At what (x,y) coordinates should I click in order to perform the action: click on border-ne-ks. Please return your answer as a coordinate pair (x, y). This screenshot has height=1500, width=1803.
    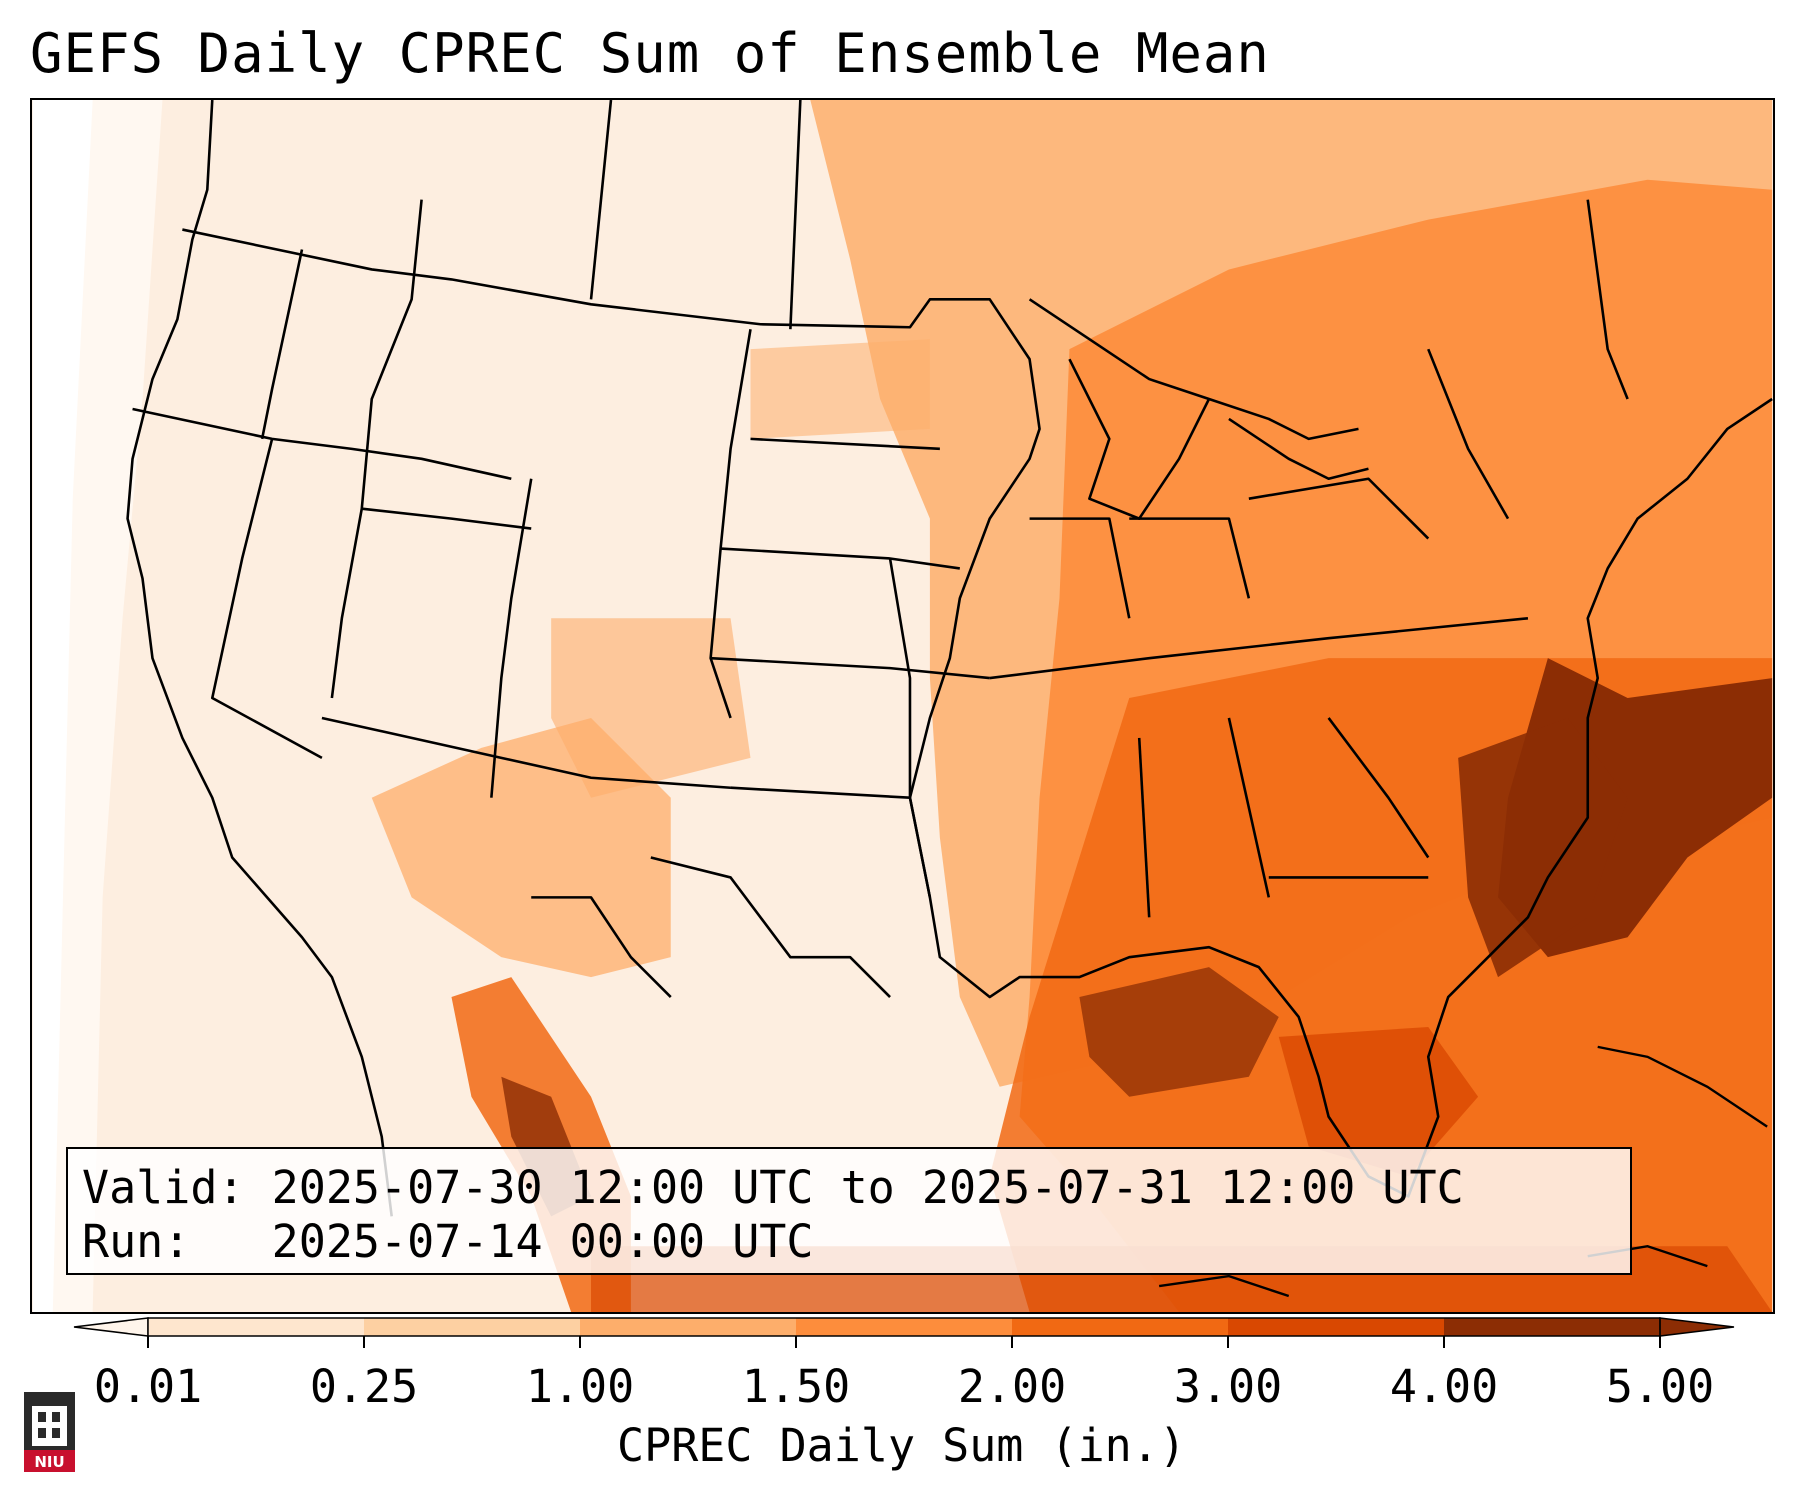
    Looking at the image, I should click on (840, 558).